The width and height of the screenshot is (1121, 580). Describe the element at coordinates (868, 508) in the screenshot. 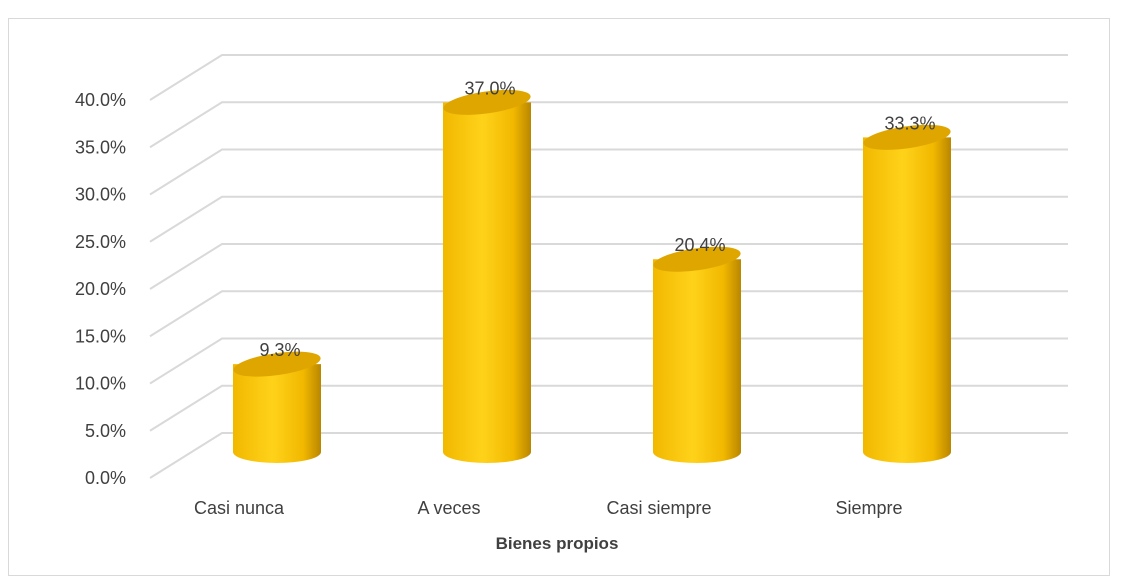

I see `x-category-label: Siempre` at that location.